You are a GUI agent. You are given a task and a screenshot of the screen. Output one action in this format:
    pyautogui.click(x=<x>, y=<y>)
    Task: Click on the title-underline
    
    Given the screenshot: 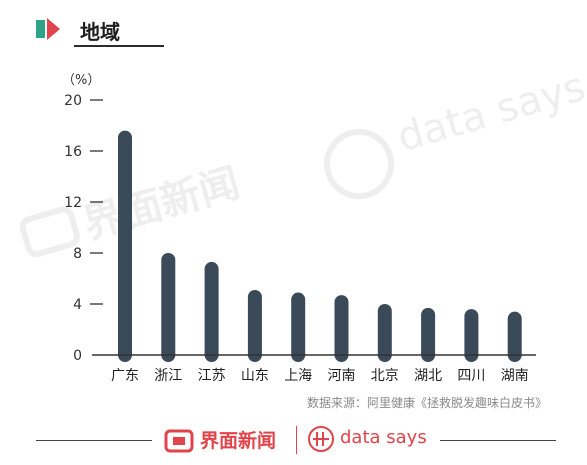 What is the action you would take?
    pyautogui.click(x=119, y=46)
    